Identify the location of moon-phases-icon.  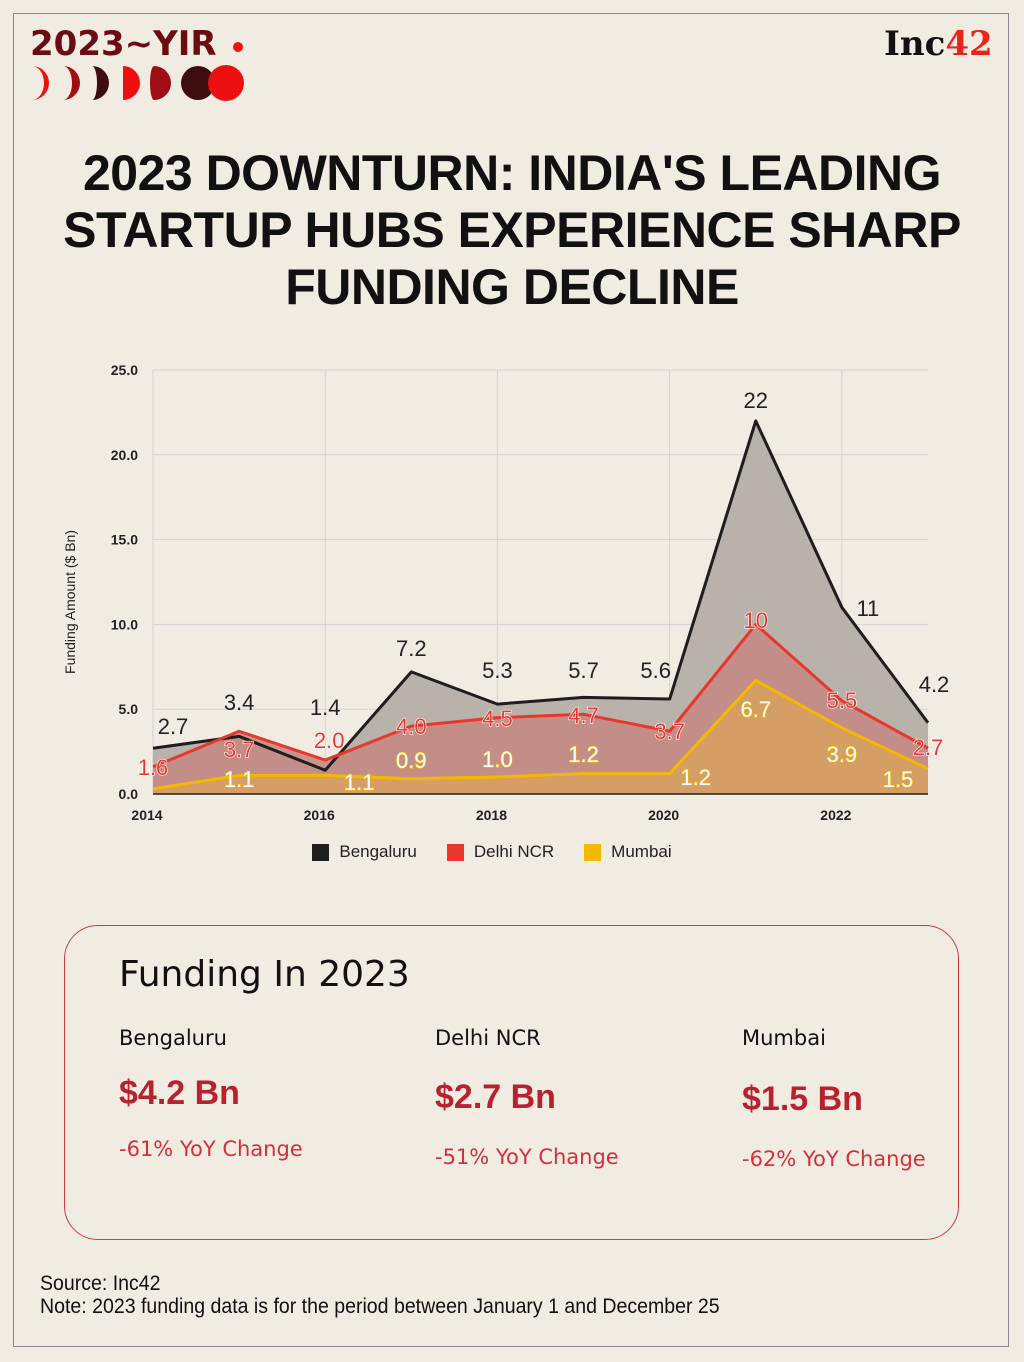
(138, 83).